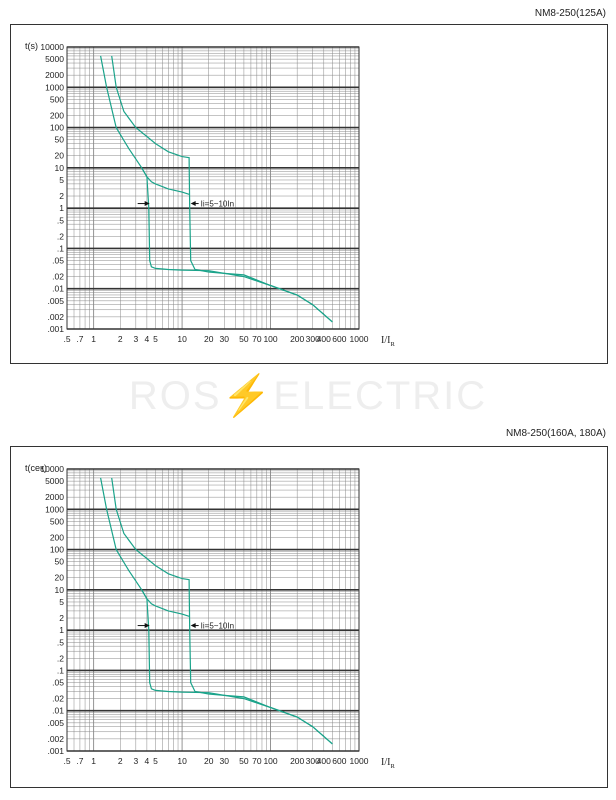 The height and width of the screenshot is (800, 616). What do you see at coordinates (120, 339) in the screenshot?
I see `x-tick-label: 2` at bounding box center [120, 339].